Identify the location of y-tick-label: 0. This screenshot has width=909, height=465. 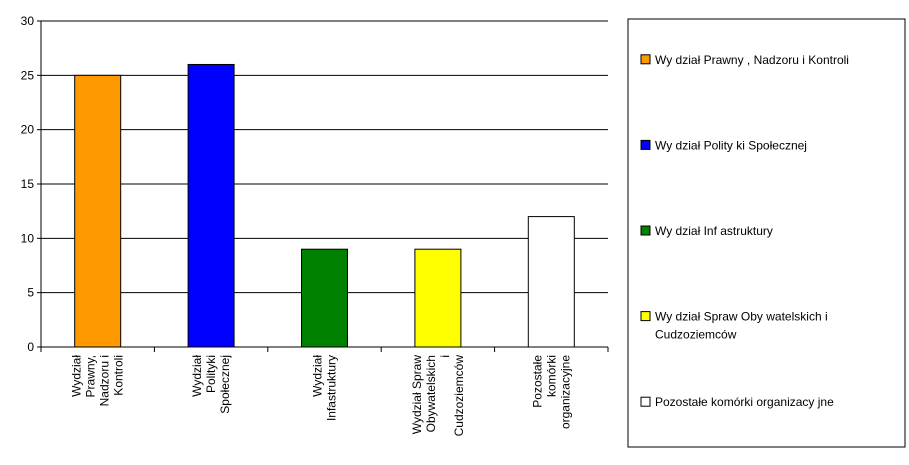
(30, 347).